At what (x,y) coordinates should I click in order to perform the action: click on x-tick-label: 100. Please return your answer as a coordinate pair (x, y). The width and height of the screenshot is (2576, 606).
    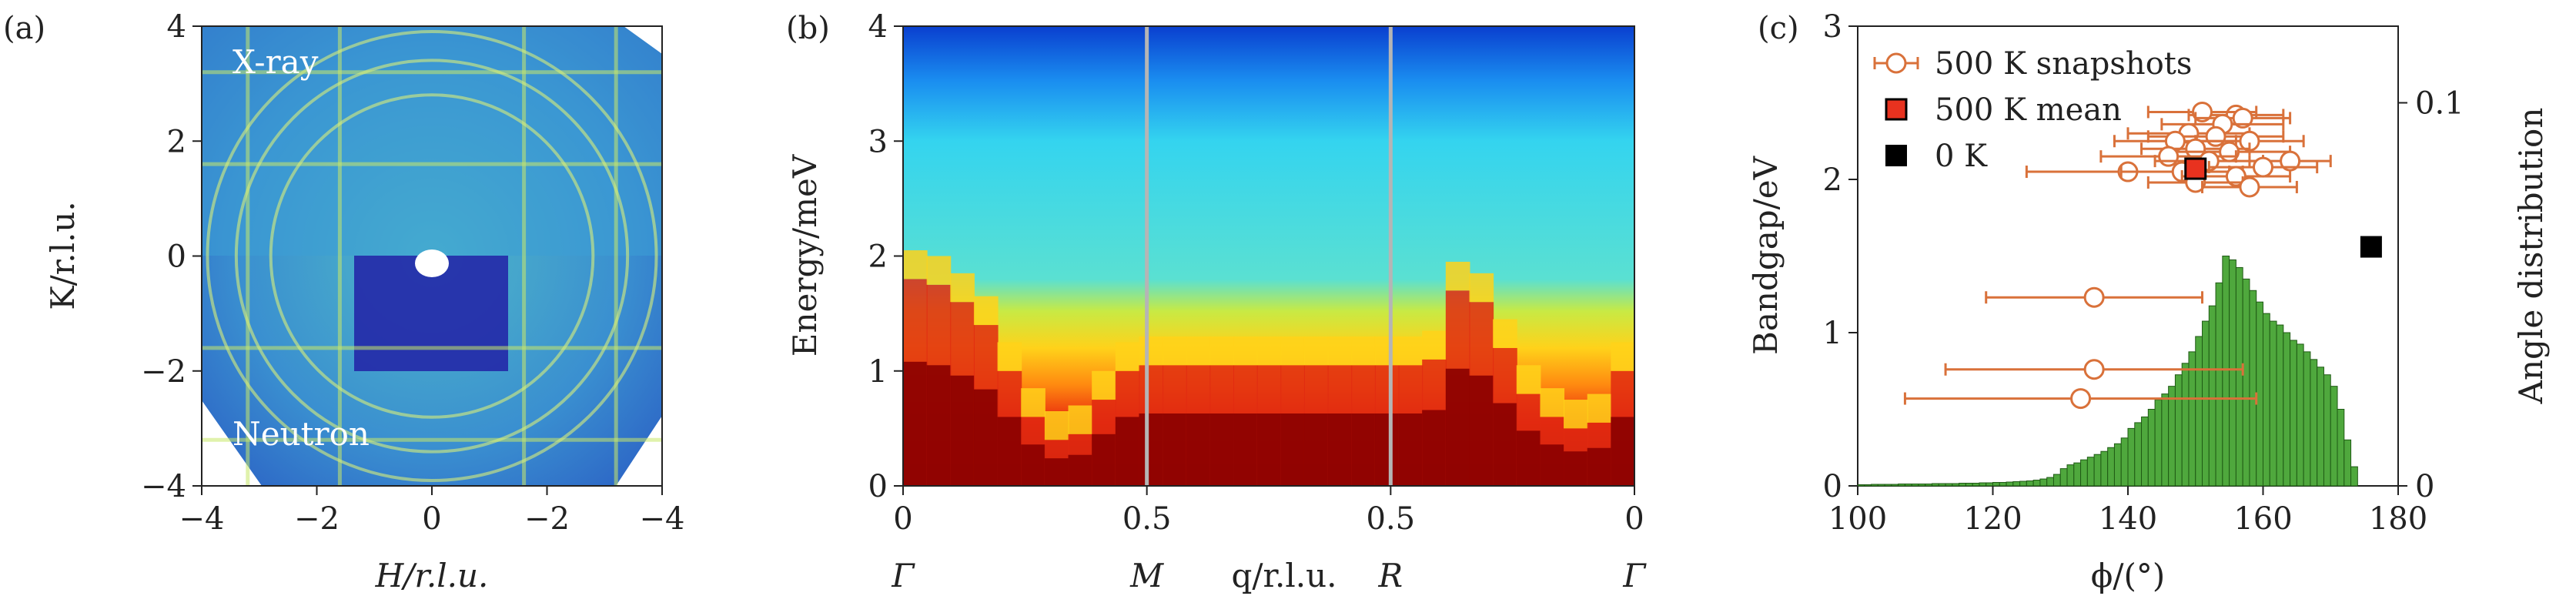
    Looking at the image, I should click on (1858, 519).